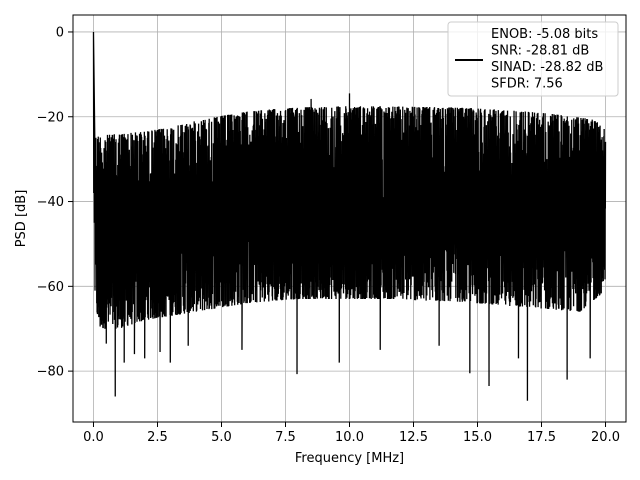 Image resolution: width=640 pixels, height=480 pixels. What do you see at coordinates (547, 67) in the screenshot?
I see `legend-entry-sinad: SINAD: -28.82 dB` at bounding box center [547, 67].